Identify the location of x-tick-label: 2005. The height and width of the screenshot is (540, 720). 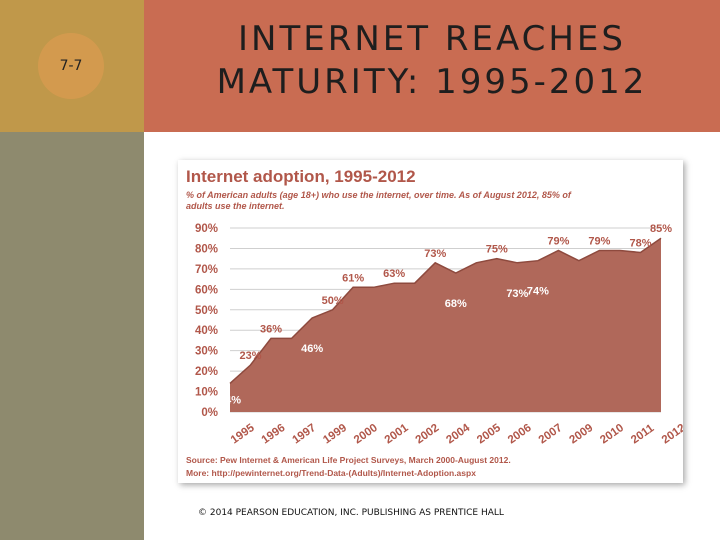
(489, 434).